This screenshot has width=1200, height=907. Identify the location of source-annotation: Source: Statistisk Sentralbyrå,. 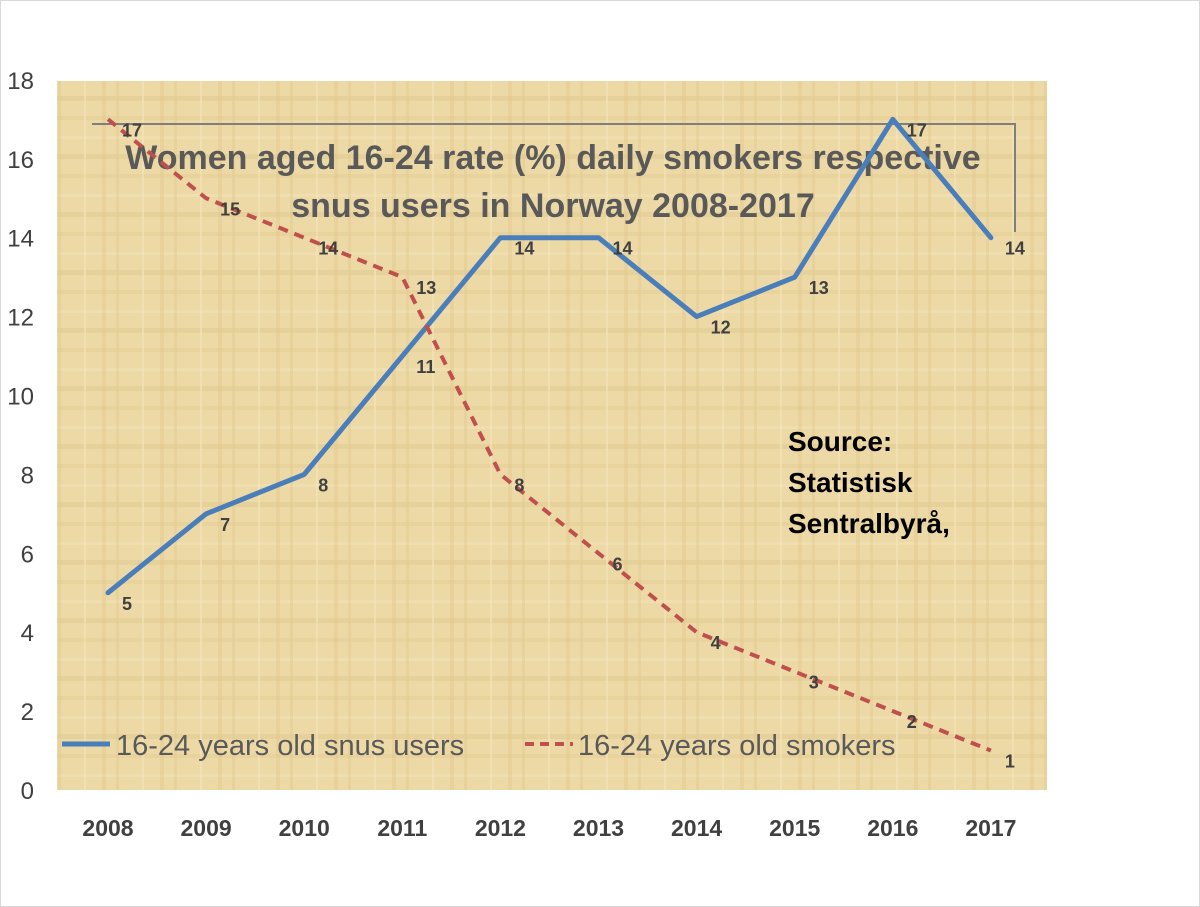
(869, 482).